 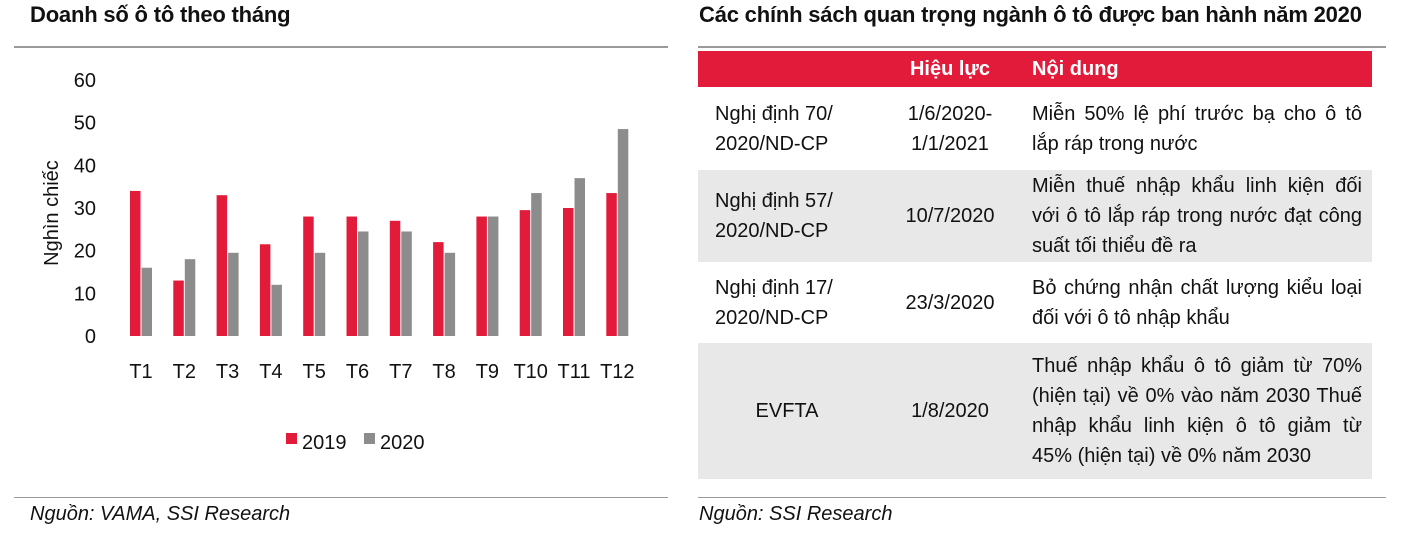 I want to click on bar-2020-t8, so click(x=450, y=294).